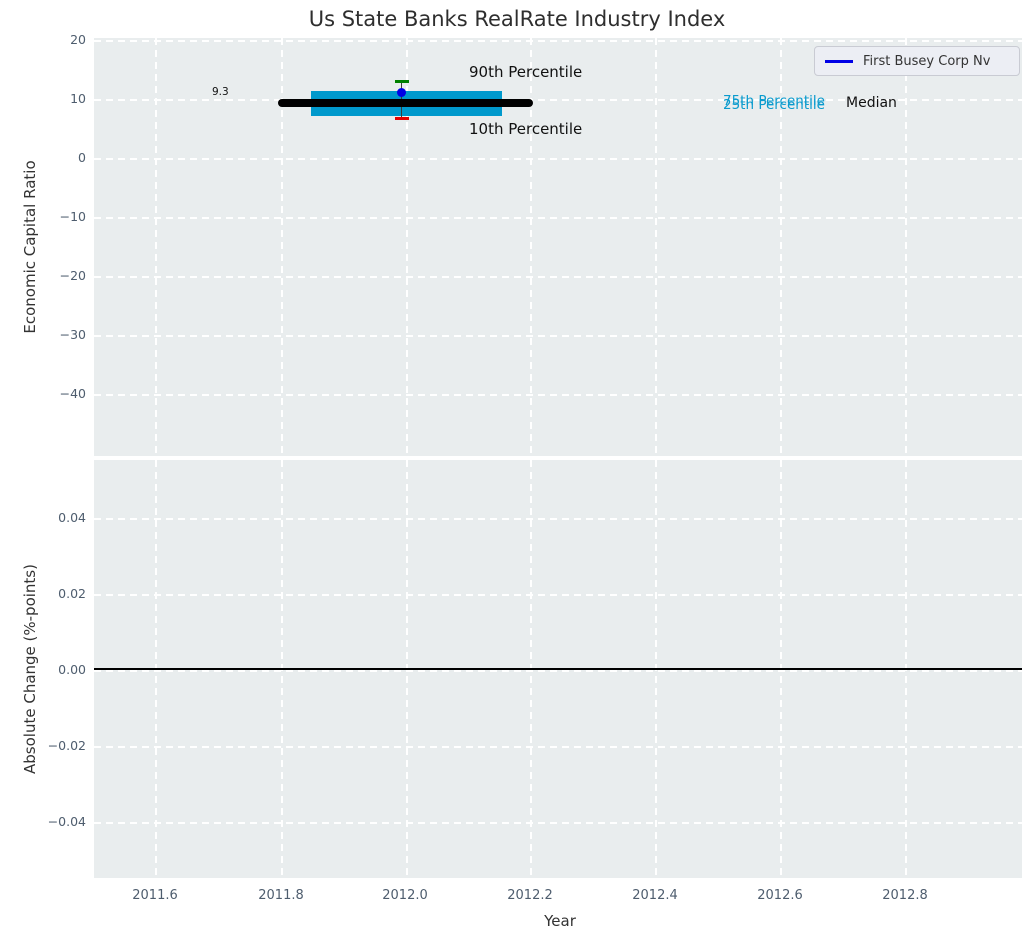  What do you see at coordinates (220, 92) in the screenshot?
I see `median-value-annotation: 9.3` at bounding box center [220, 92].